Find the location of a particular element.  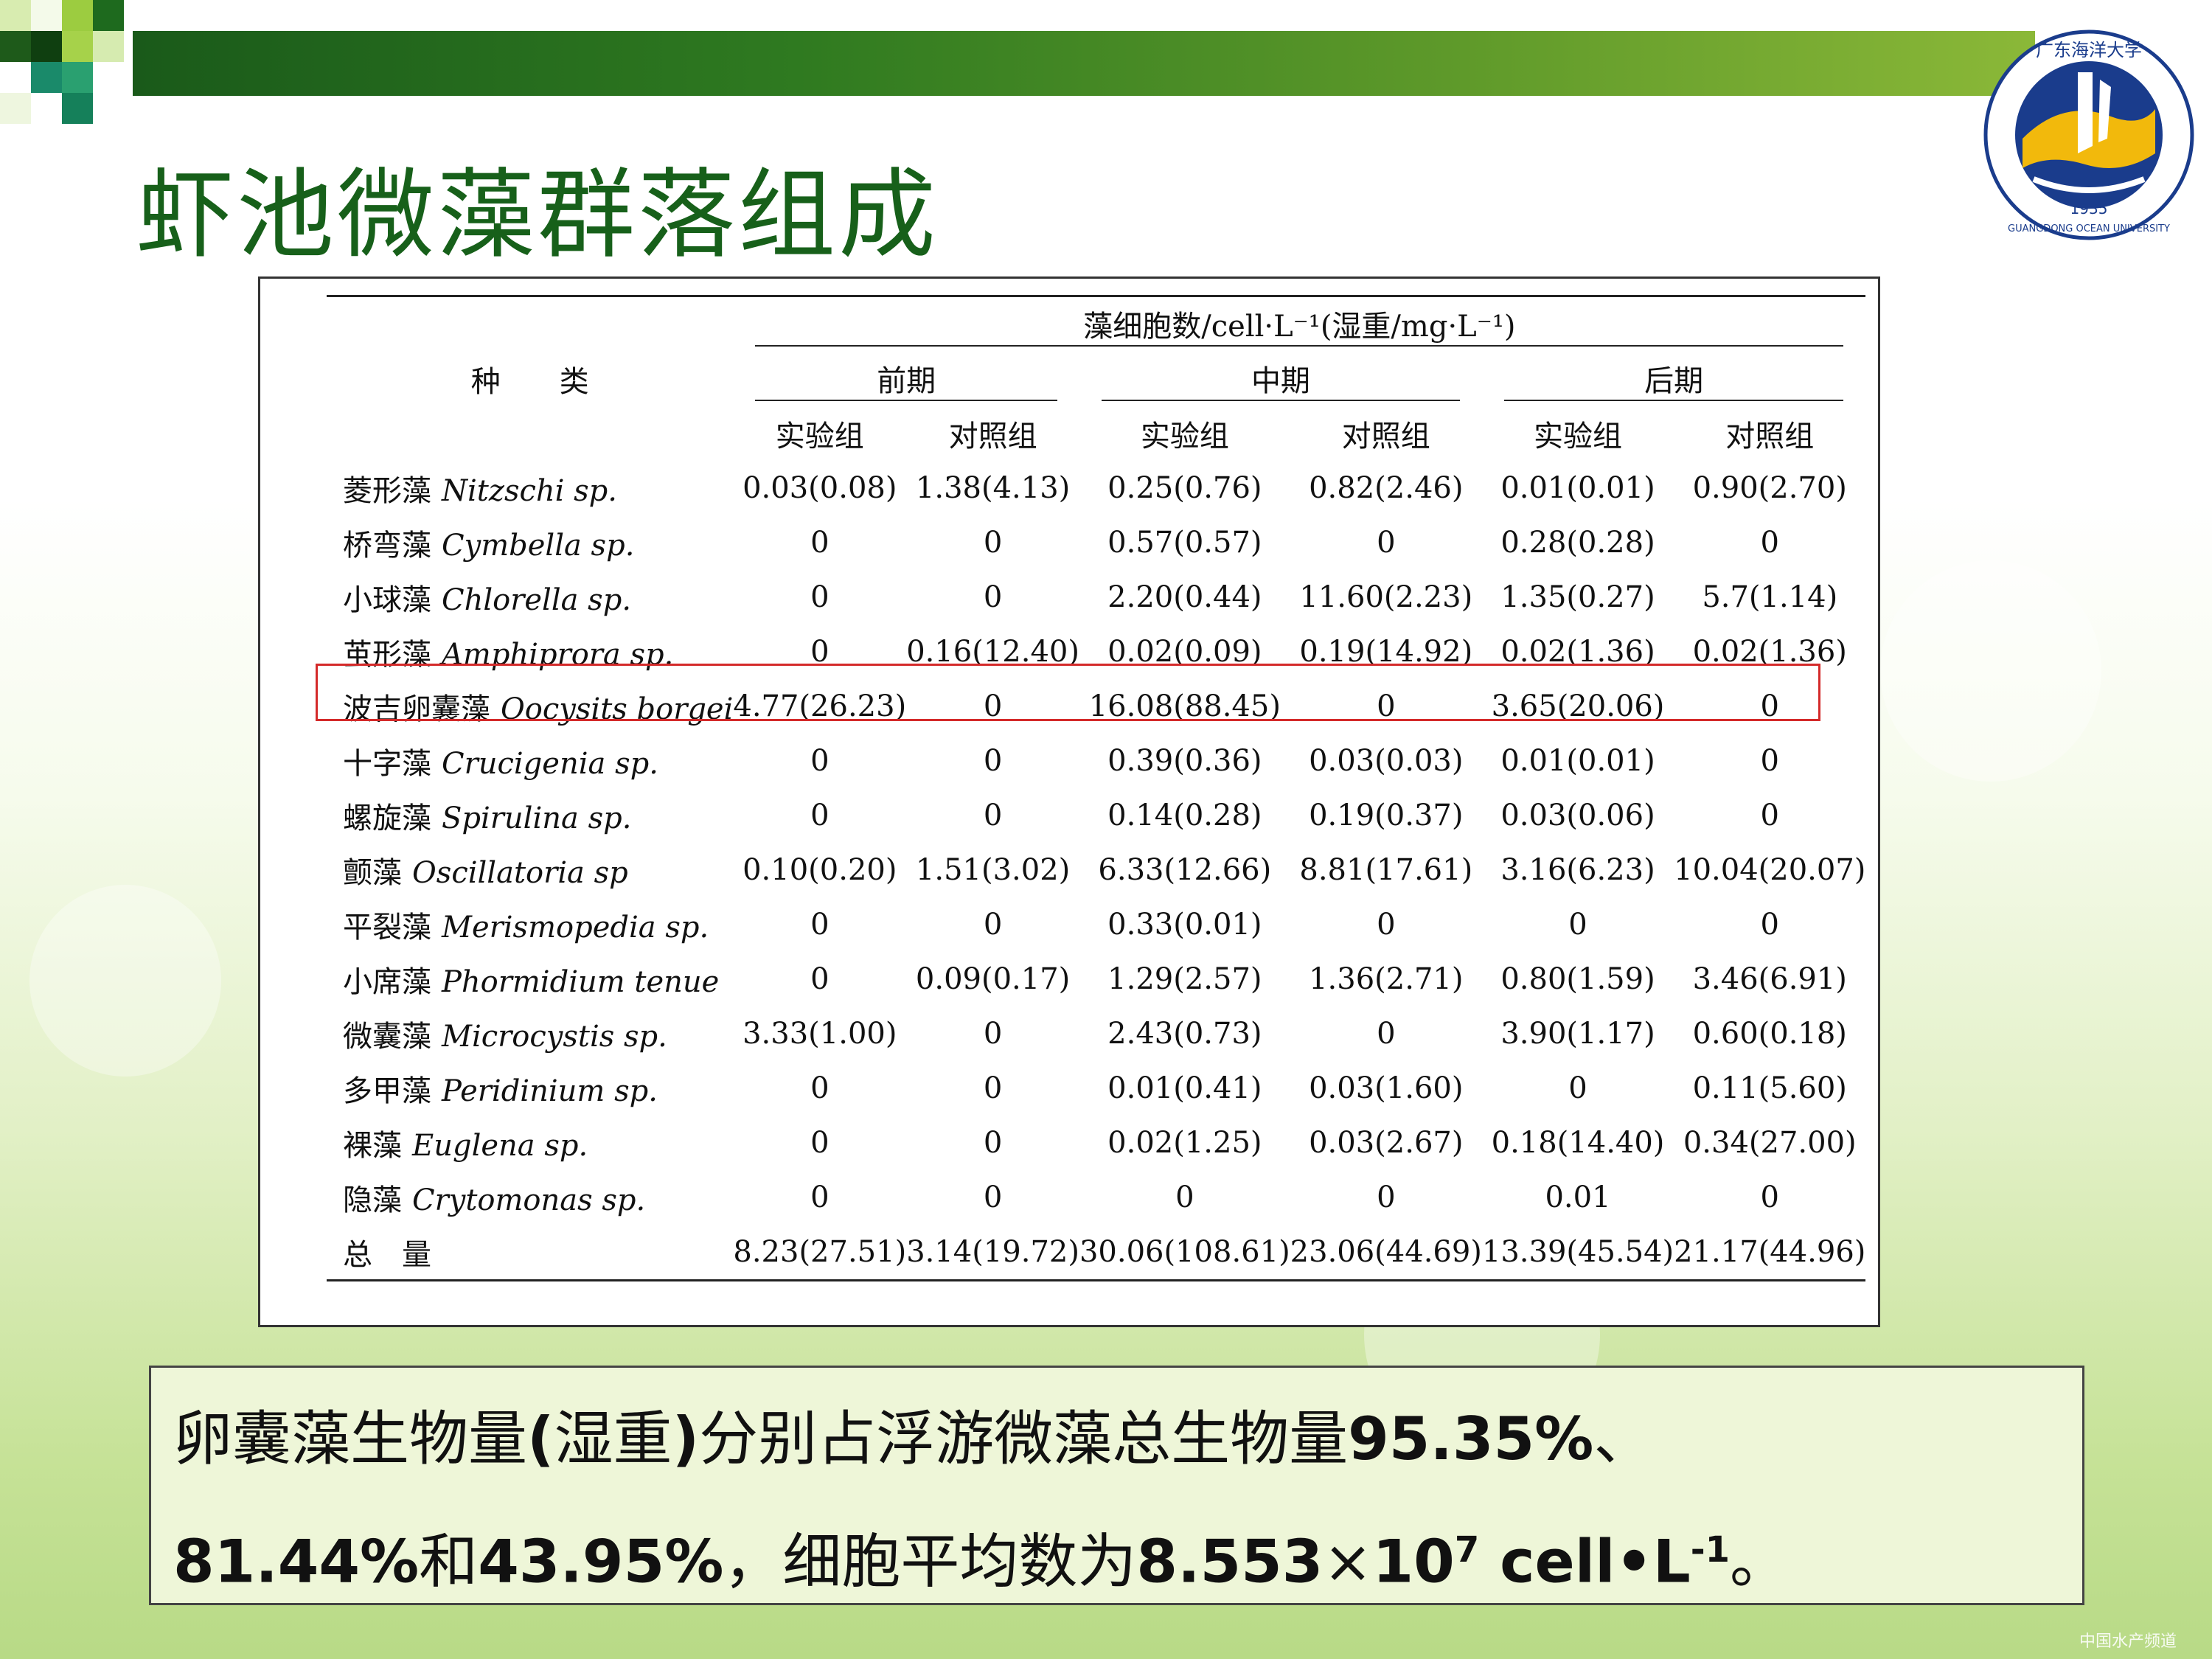

value-cell: 3.16(6.23) is located at coordinates (1577, 870).